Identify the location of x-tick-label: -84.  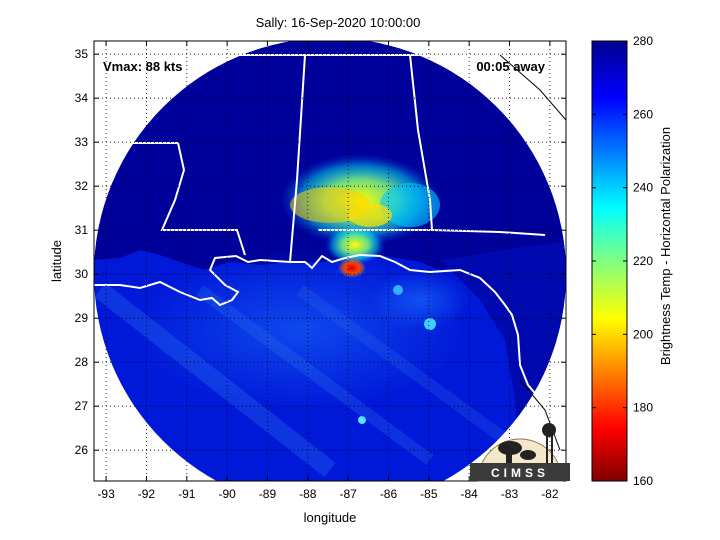
(470, 494).